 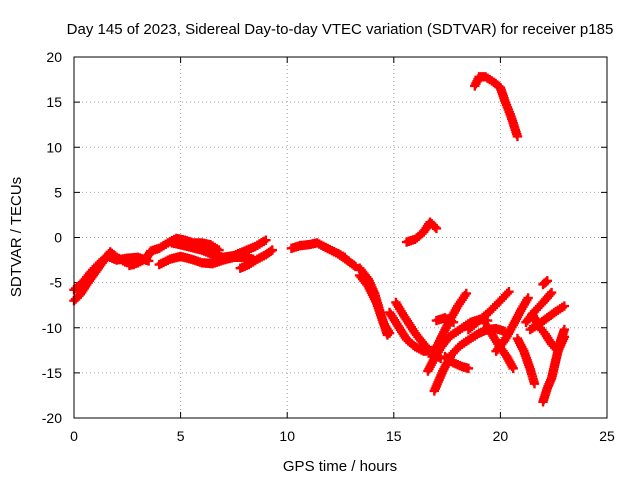 What do you see at coordinates (74, 436) in the screenshot?
I see `x-tick-label: 0` at bounding box center [74, 436].